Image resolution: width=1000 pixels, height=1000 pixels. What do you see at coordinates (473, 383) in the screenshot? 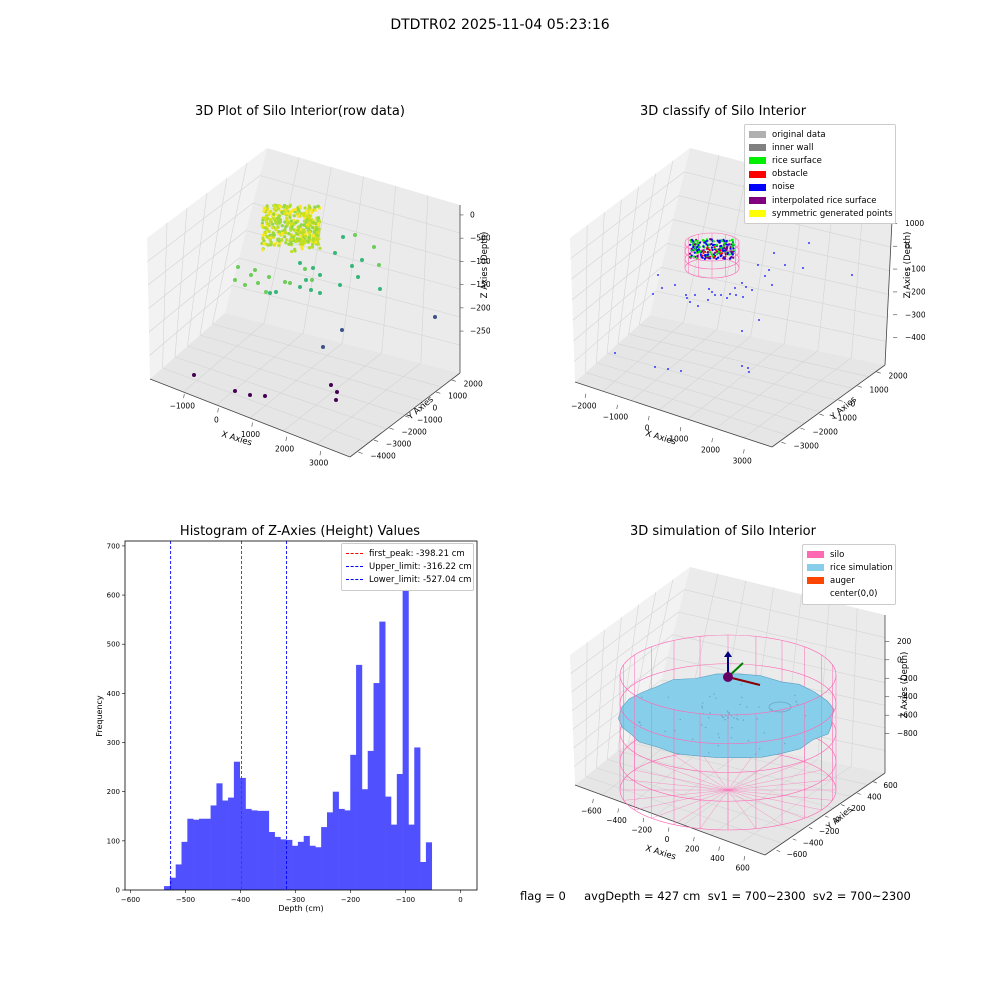
I see `y-axis-tick-label: 2000` at bounding box center [473, 383].